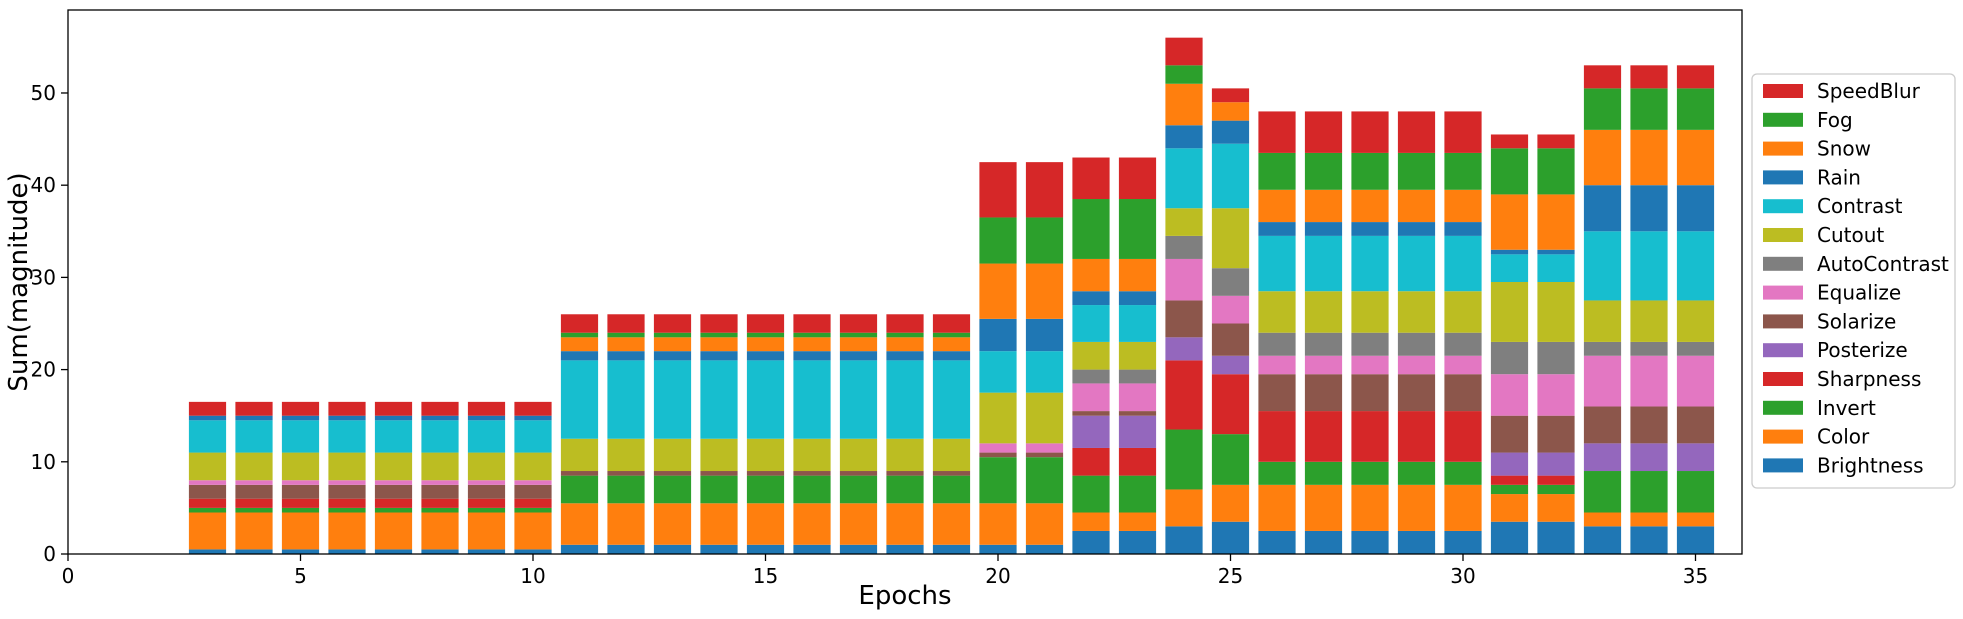 Image resolution: width=1963 pixels, height=619 pixels. I want to click on legend-label-color: Color, so click(1843, 437).